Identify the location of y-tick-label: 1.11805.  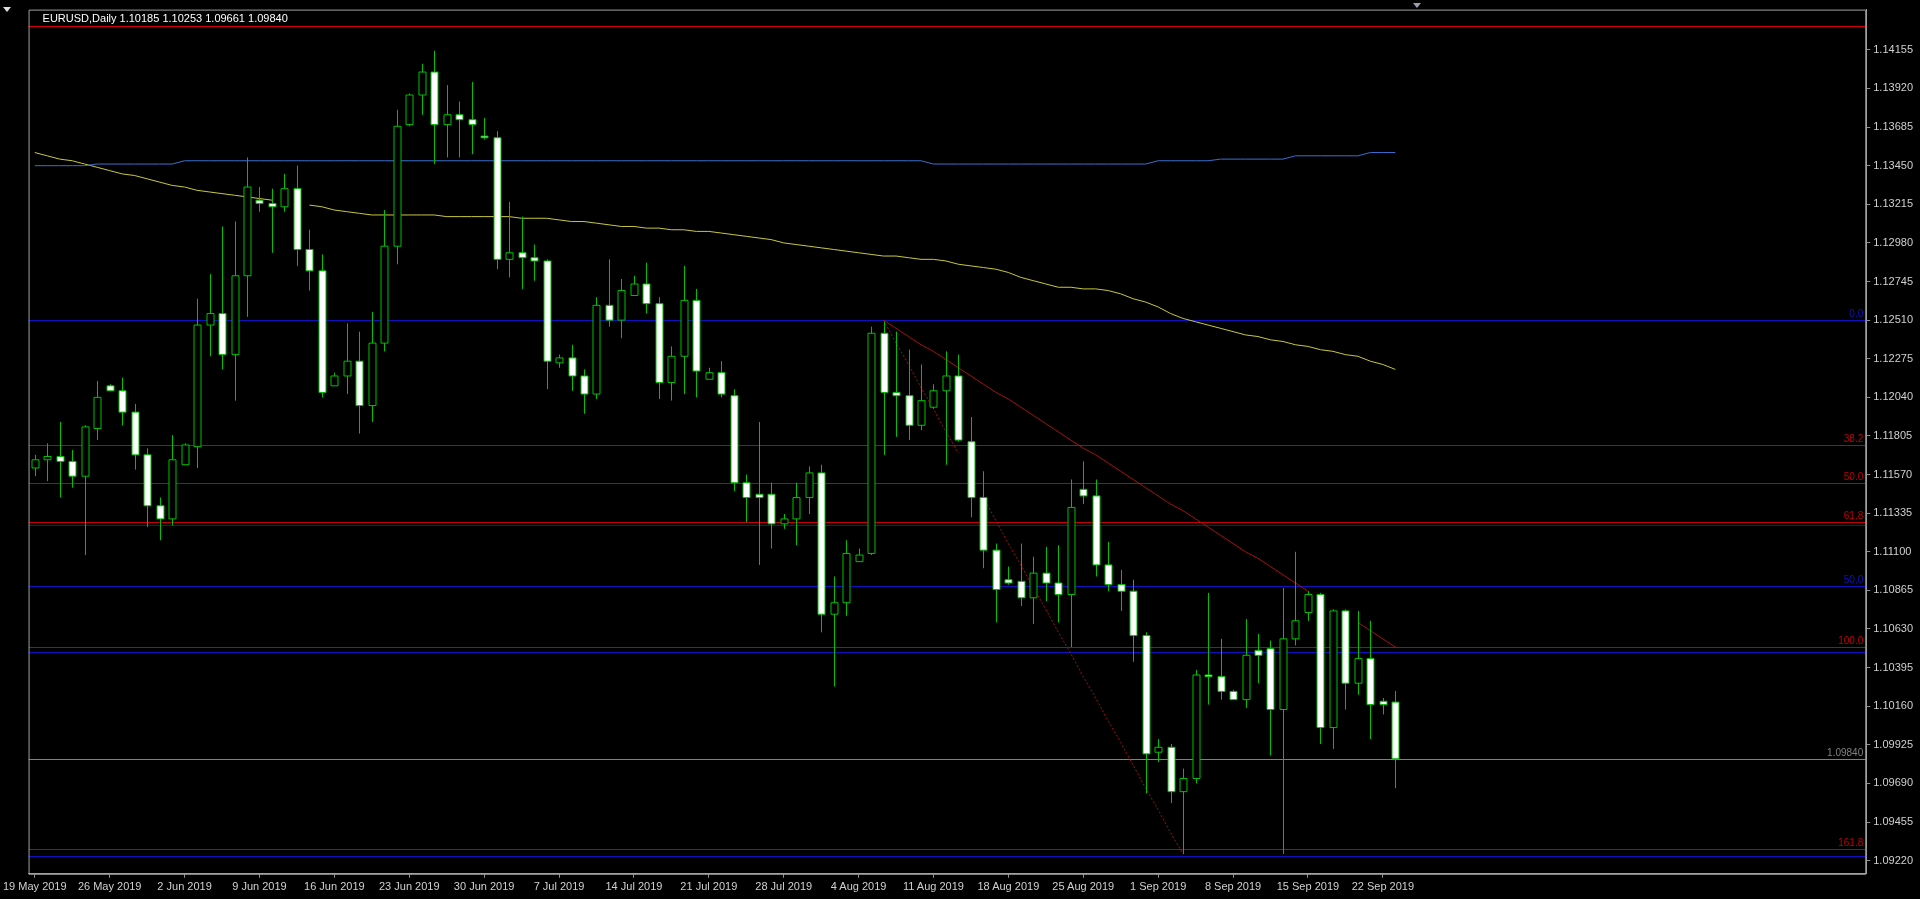
(1893, 434).